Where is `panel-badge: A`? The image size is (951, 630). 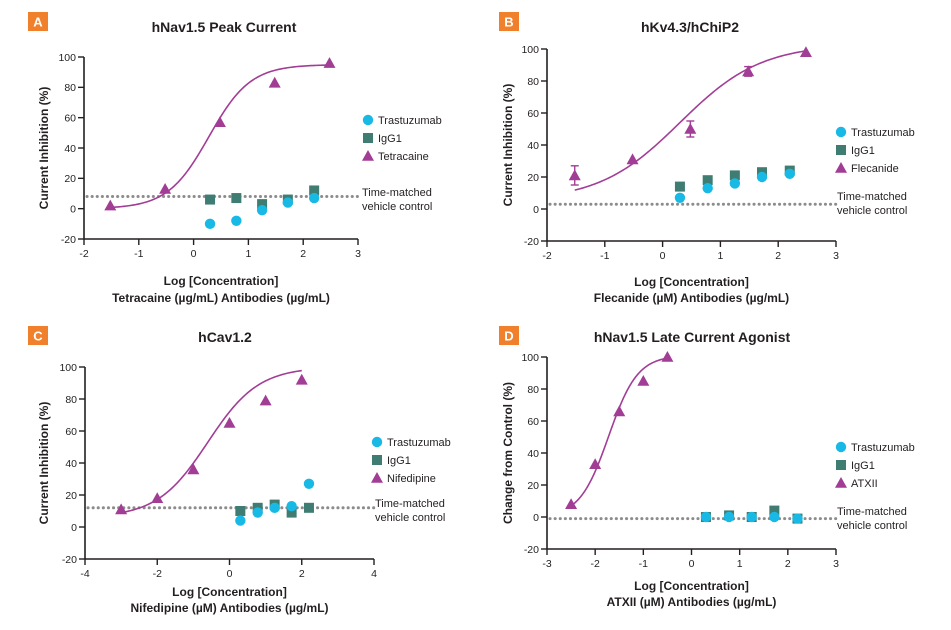 panel-badge: A is located at coordinates (38, 21).